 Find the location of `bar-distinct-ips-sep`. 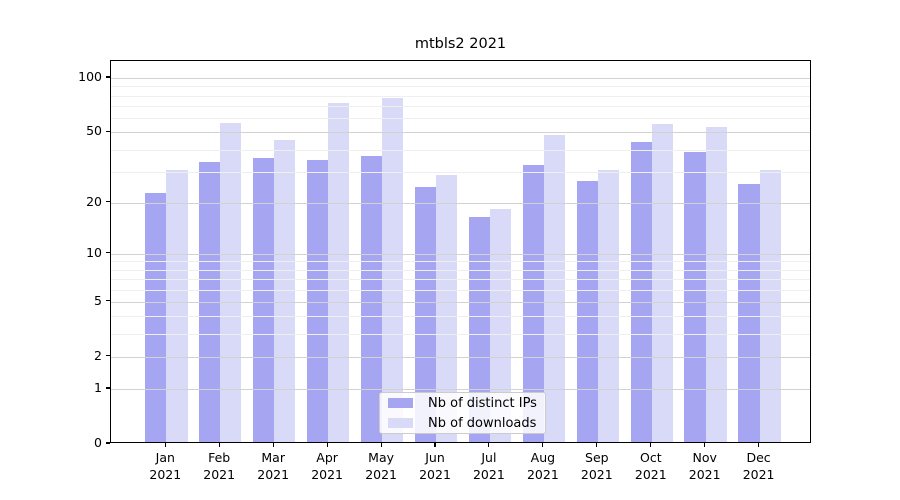

bar-distinct-ips-sep is located at coordinates (587, 311).